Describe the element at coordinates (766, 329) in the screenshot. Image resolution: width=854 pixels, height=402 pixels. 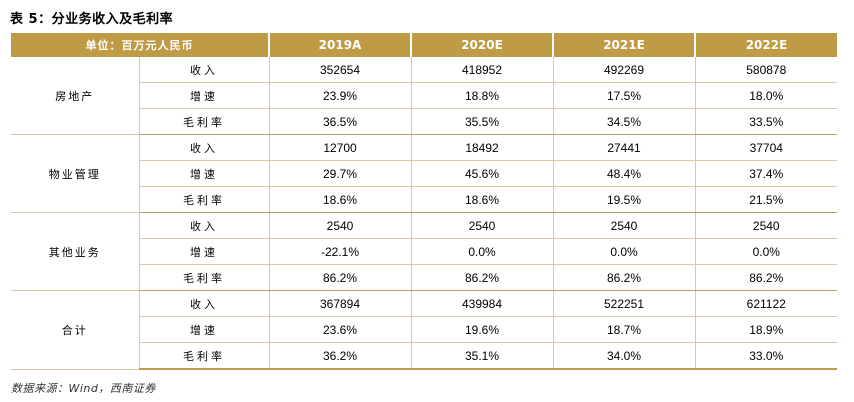
I see `value-cell: 18.9%` at that location.